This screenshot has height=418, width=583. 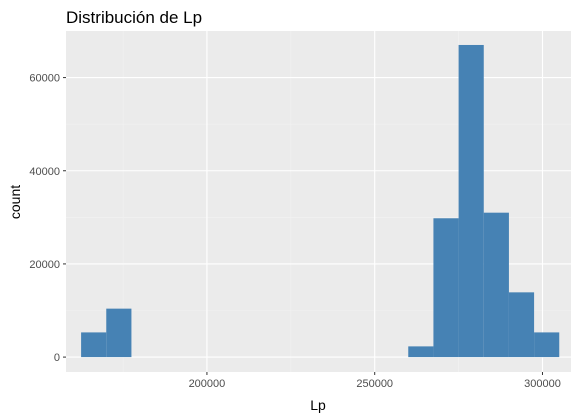 I want to click on x-axis-title: Lp, so click(x=318, y=405).